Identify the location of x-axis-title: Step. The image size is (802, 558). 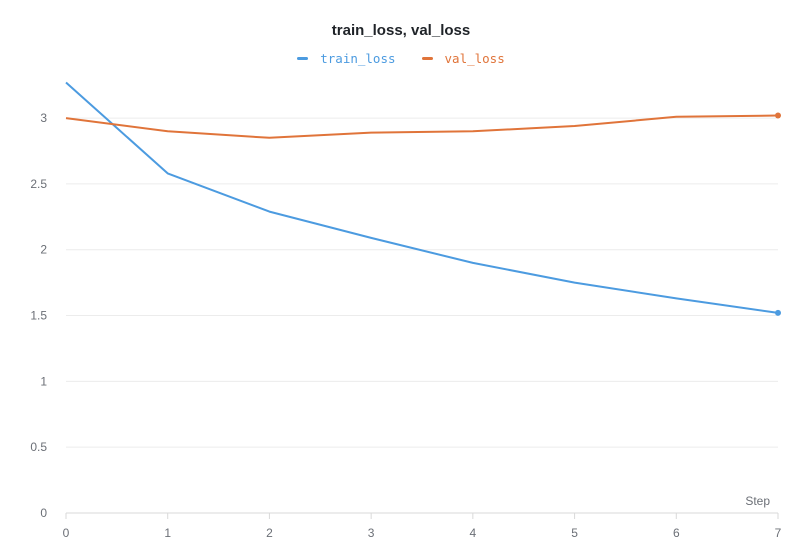
(757, 501).